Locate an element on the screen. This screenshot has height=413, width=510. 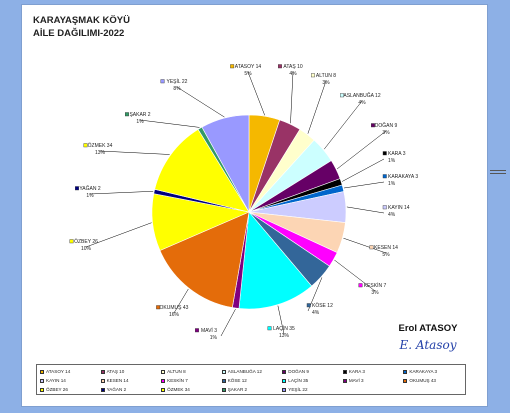
legend-label: ASLANBUĞA 12 is located at coordinates (244, 371).